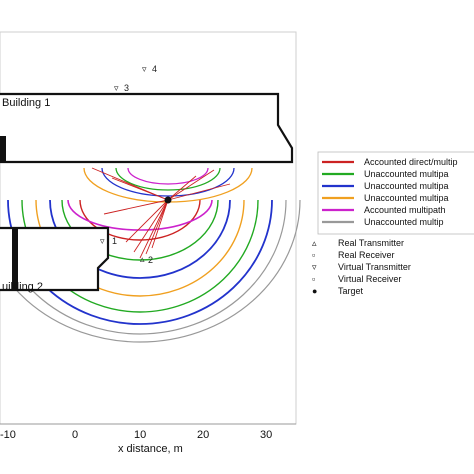  I want to click on annotation-1: ▿ 1, so click(108, 241).